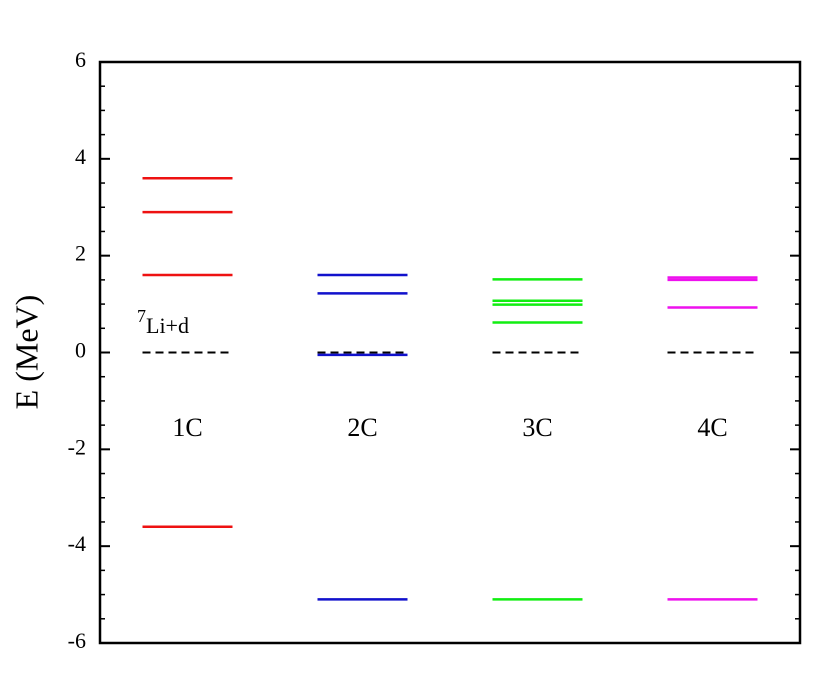  What do you see at coordinates (537, 427) in the screenshot?
I see `column-label: 3C` at bounding box center [537, 427].